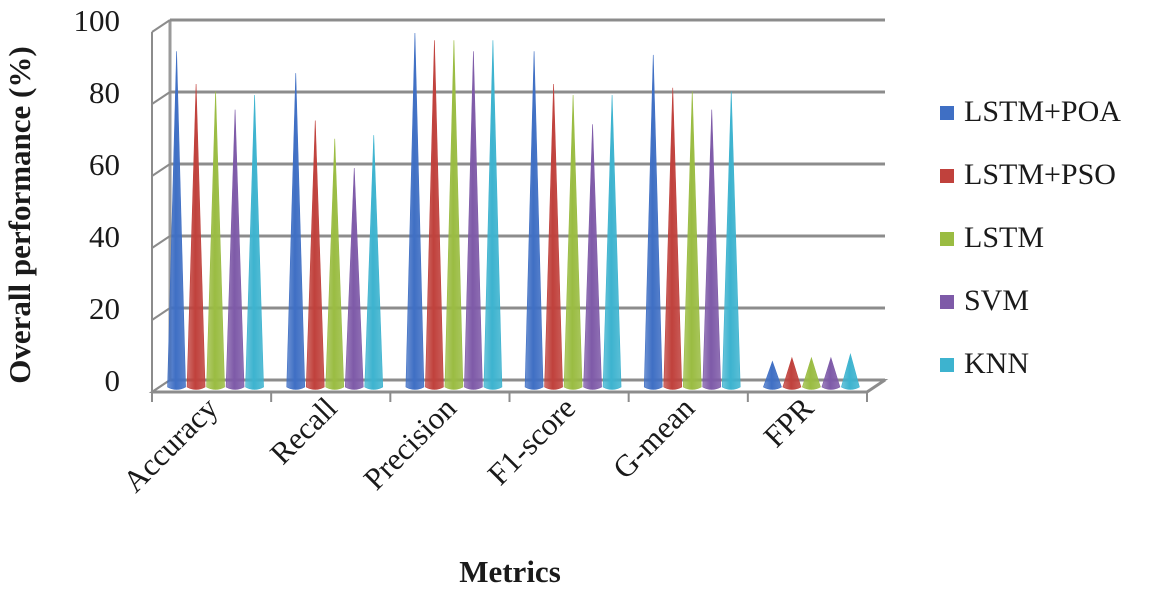  What do you see at coordinates (104, 164) in the screenshot?
I see `y-tick-label: 60` at bounding box center [104, 164].